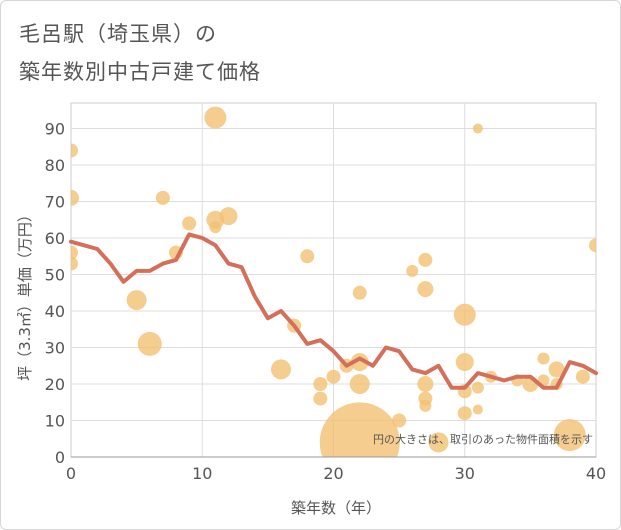 The width and height of the screenshot is (621, 530). Describe the element at coordinates (55, 348) in the screenshot. I see `y-tick-label: 30` at that location.